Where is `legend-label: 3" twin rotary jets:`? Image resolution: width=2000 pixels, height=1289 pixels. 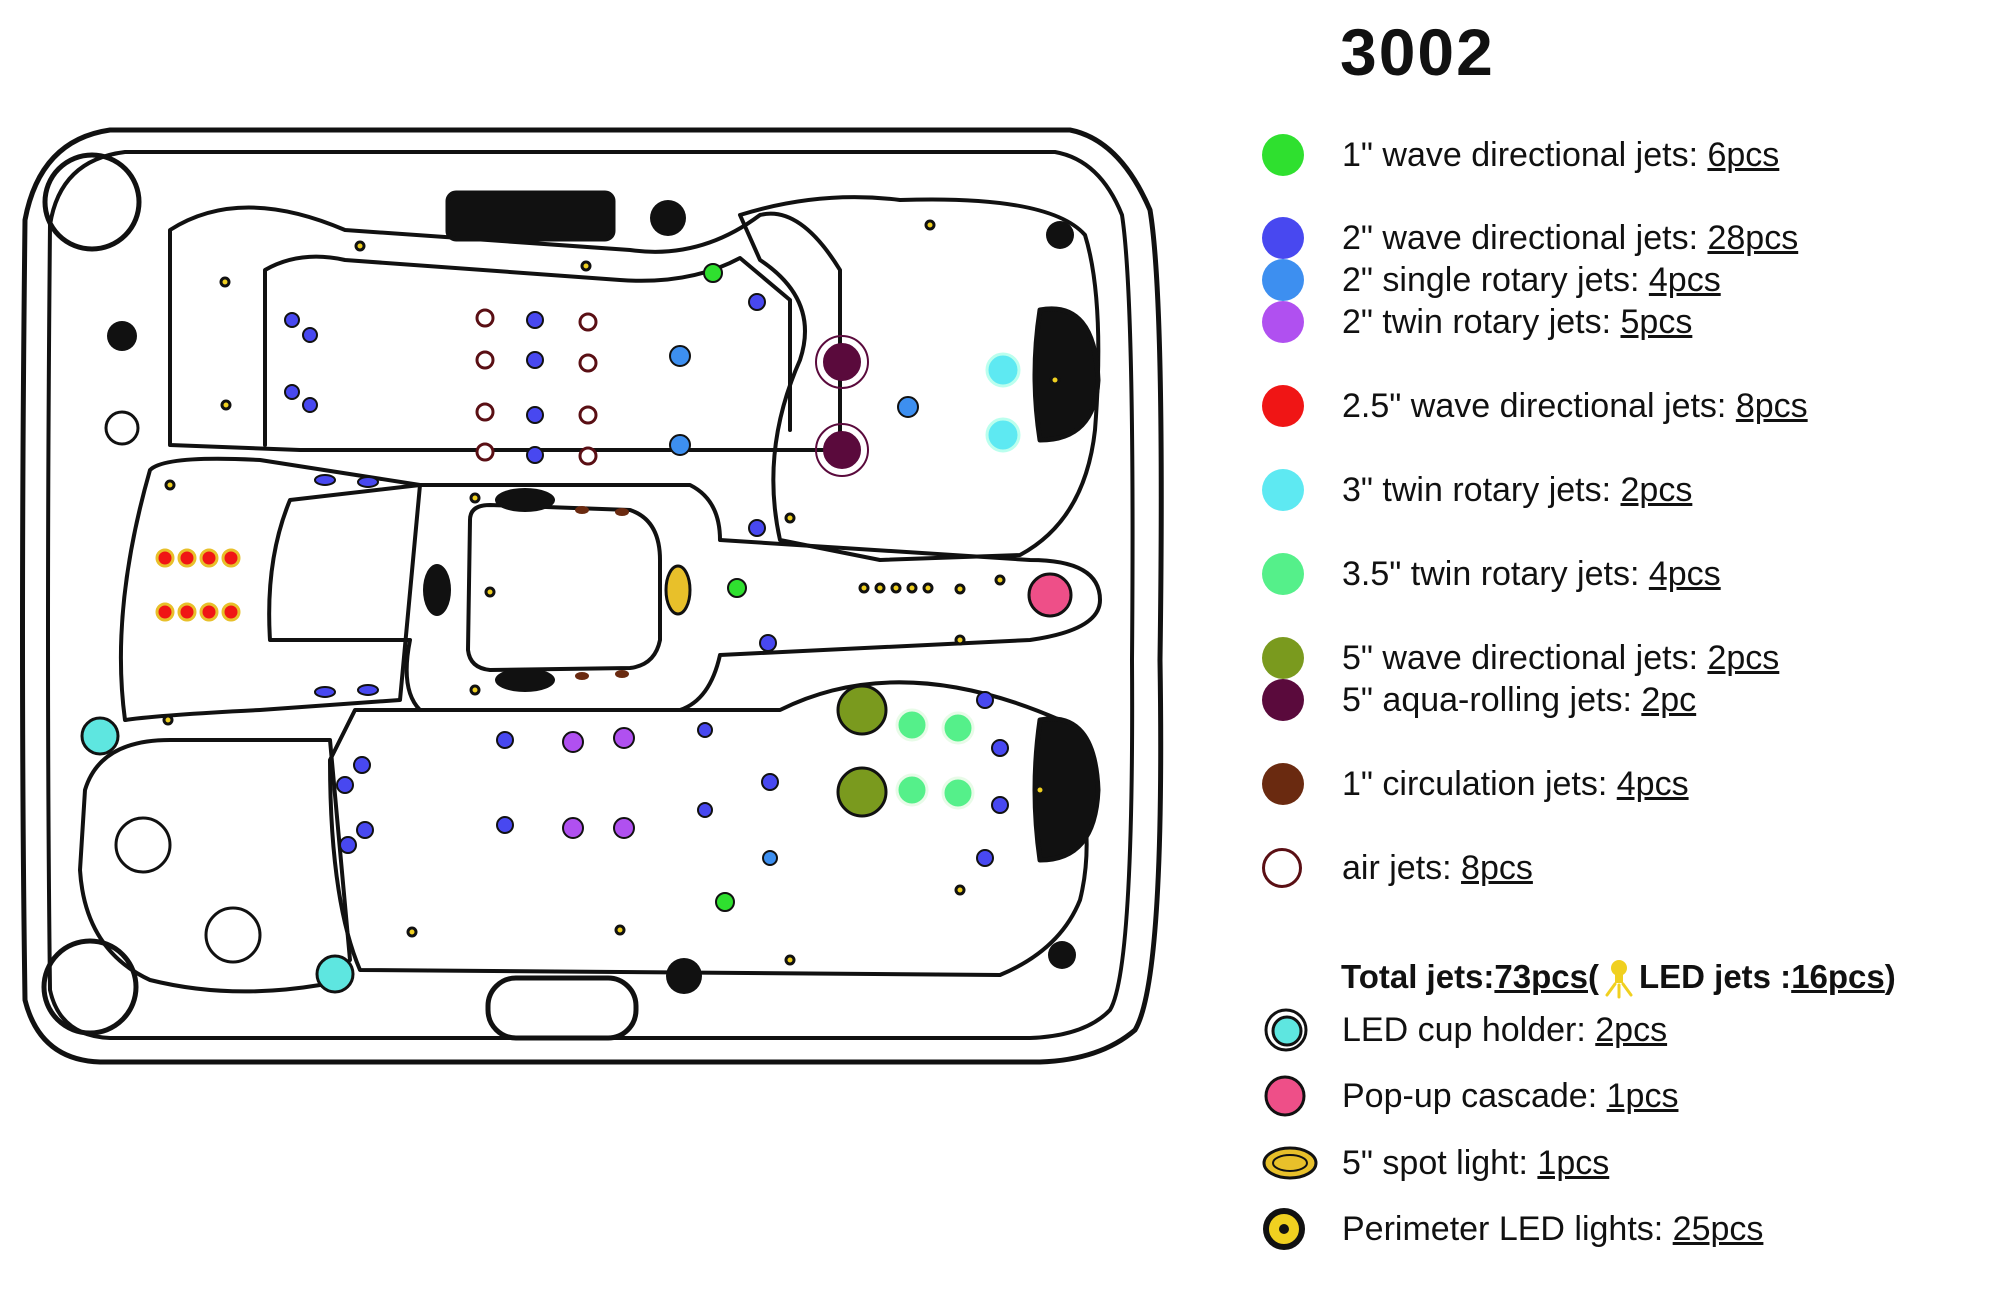 legend-label: 3" twin rotary jets: is located at coordinates (1481, 489).